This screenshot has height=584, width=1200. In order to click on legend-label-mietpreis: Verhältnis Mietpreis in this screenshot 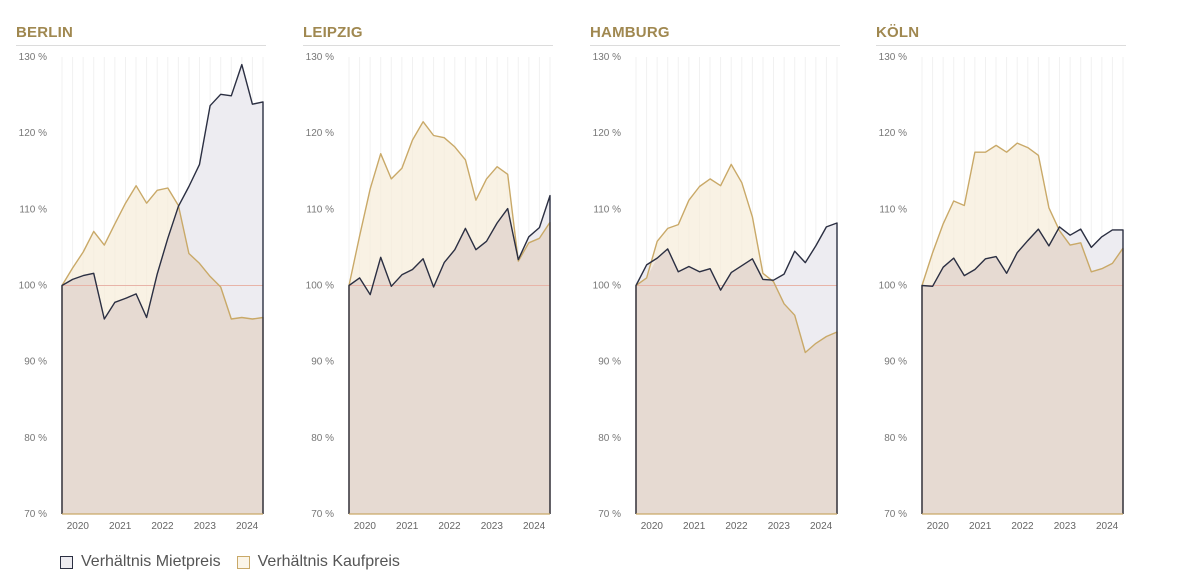, I will do `click(151, 561)`.